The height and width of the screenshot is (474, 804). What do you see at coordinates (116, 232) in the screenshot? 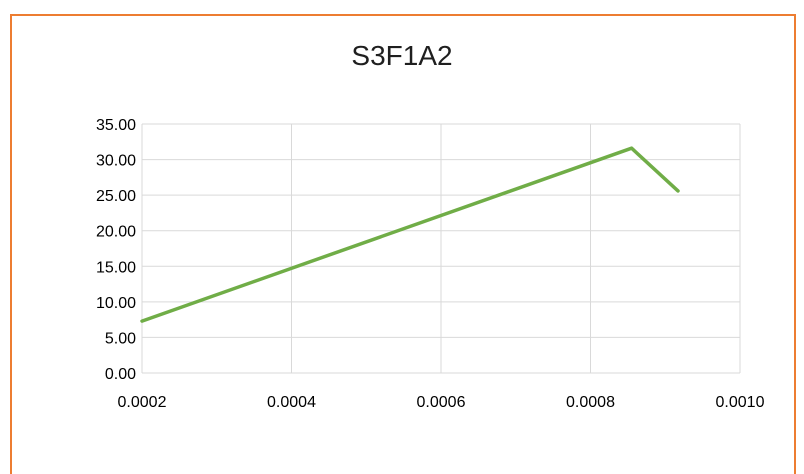
I see `y-tick-label: 20.00` at bounding box center [116, 232].